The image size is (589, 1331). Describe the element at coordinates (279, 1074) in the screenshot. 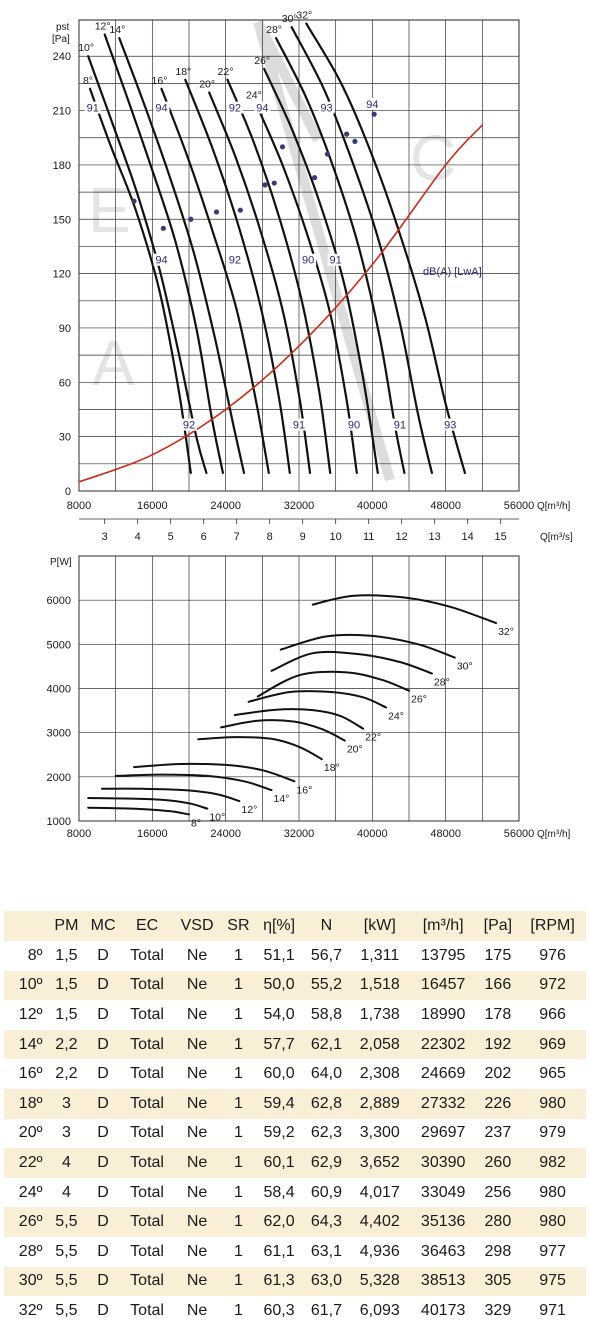

I see `table-cell: 60,0` at that location.